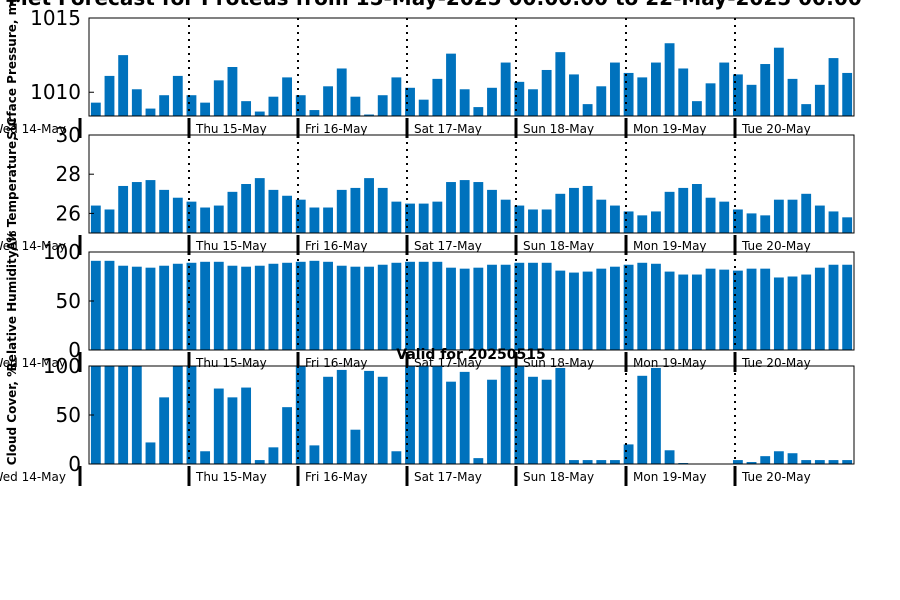 This screenshot has height=600, width=900. I want to click on y-axis-label: Relative Humidity, %, so click(12, 301).